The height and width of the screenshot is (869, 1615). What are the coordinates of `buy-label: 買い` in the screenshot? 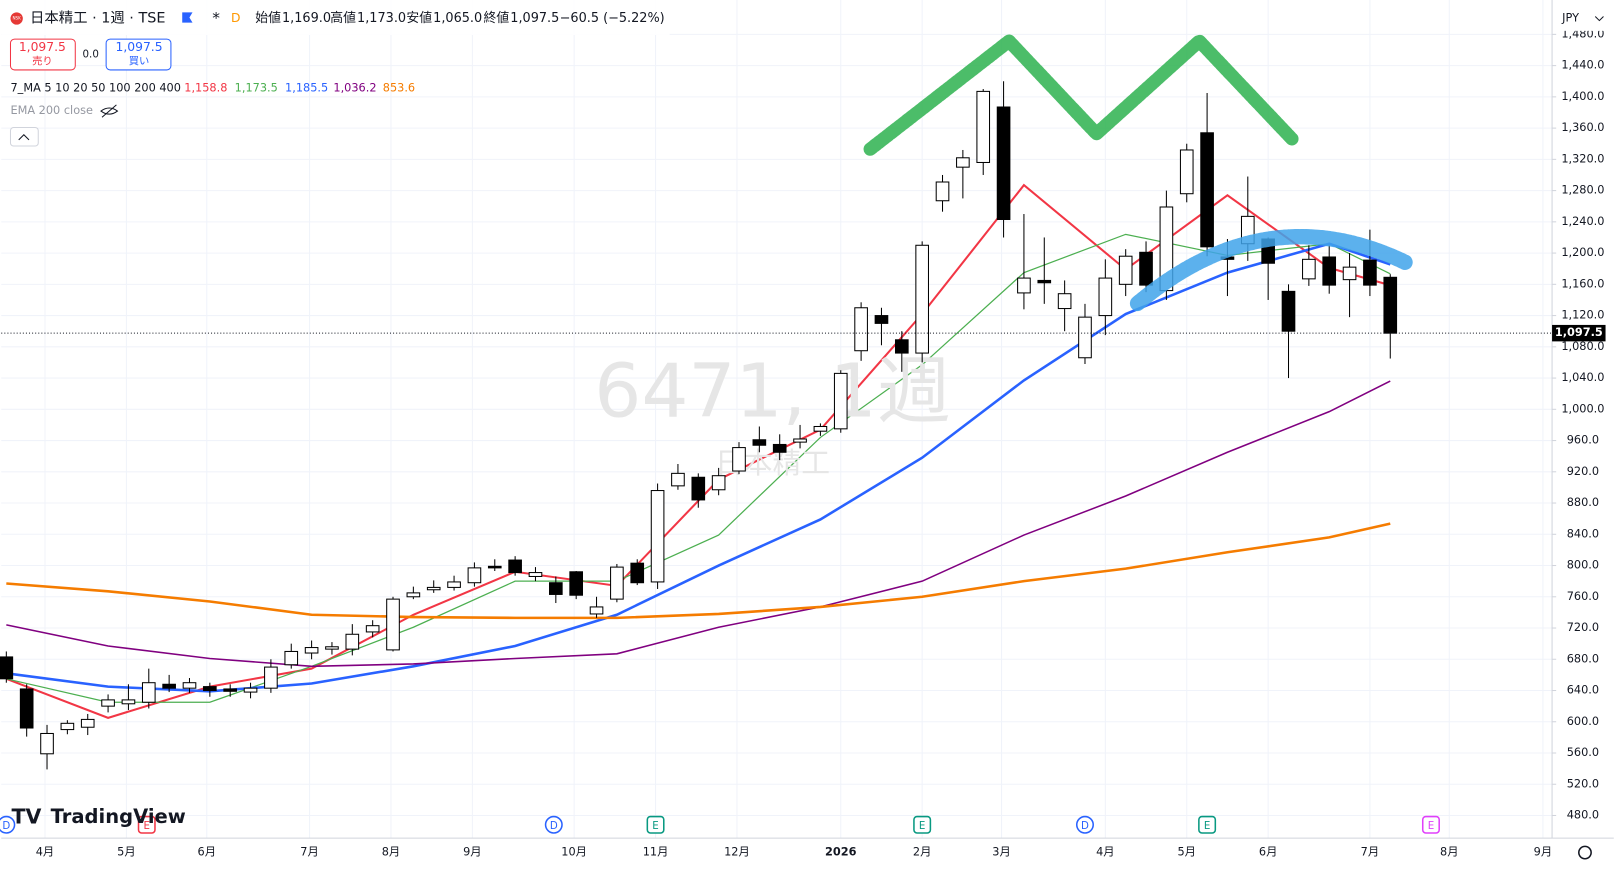 It's located at (139, 62).